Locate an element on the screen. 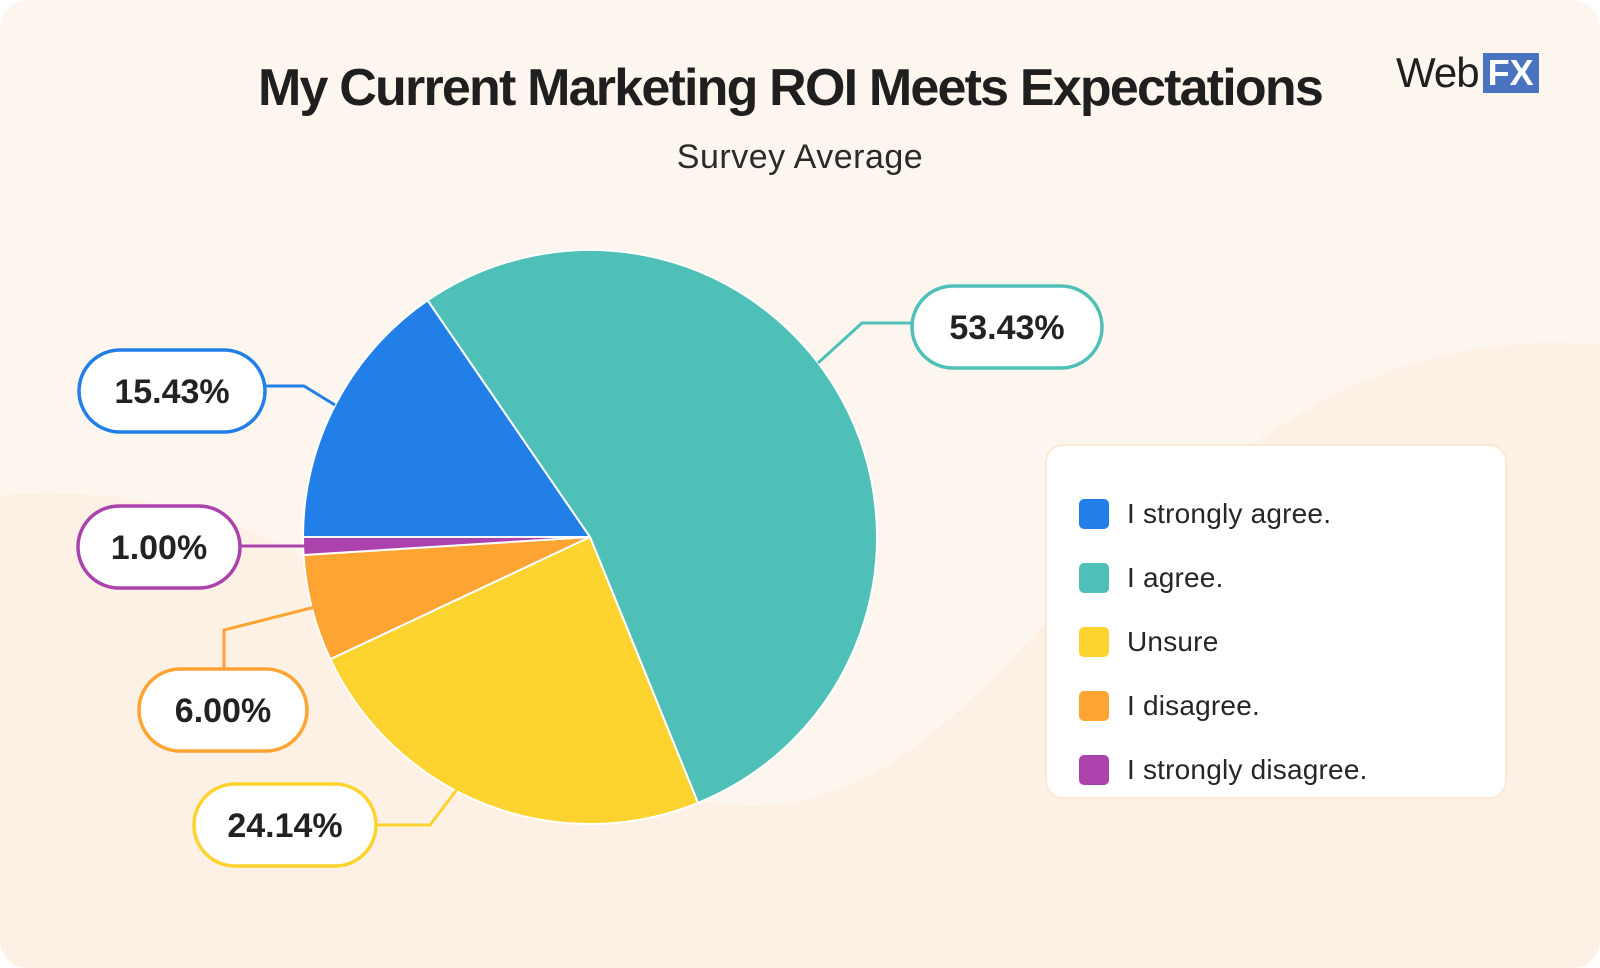 Image resolution: width=1600 pixels, height=968 pixels. legend-item: I strongly agree. is located at coordinates (1276, 514).